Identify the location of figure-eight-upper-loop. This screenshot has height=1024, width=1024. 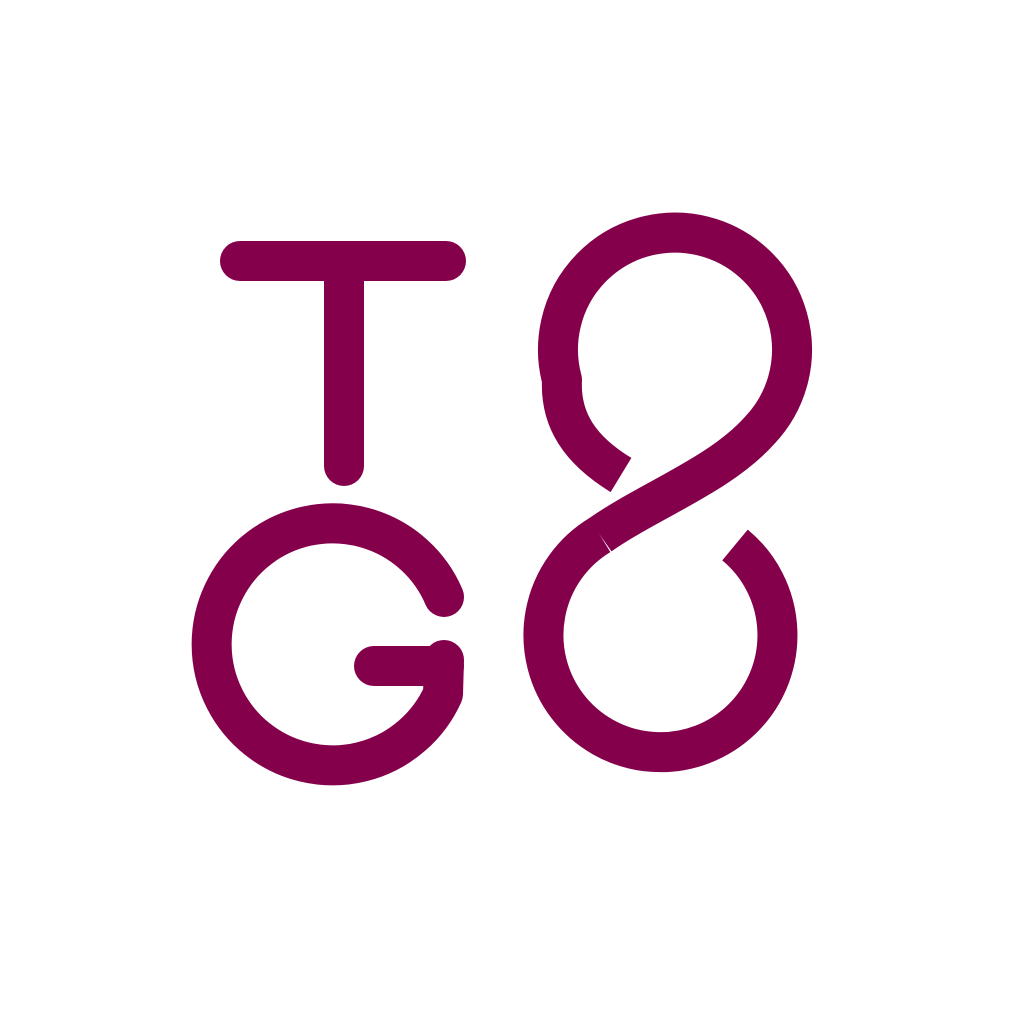
(675, 382).